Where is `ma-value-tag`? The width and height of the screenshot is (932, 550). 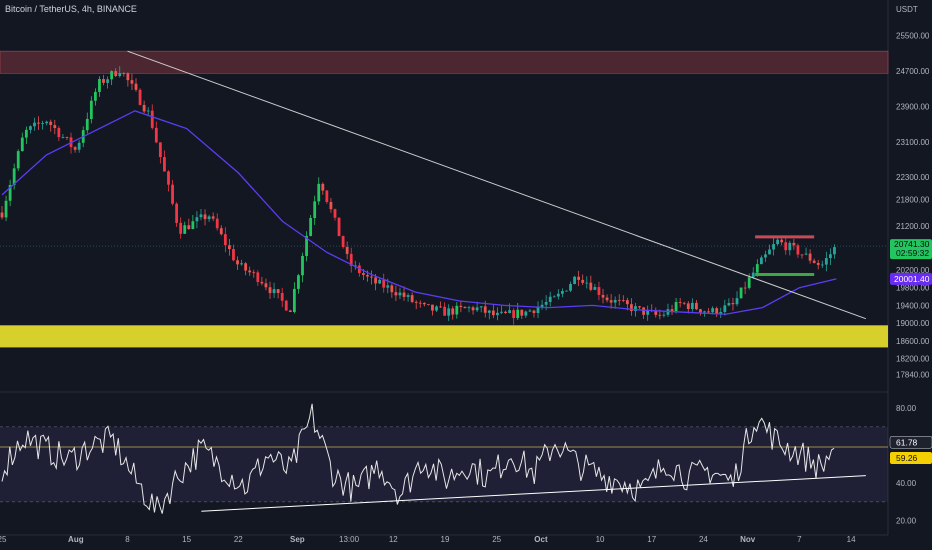 ma-value-tag is located at coordinates (911, 278).